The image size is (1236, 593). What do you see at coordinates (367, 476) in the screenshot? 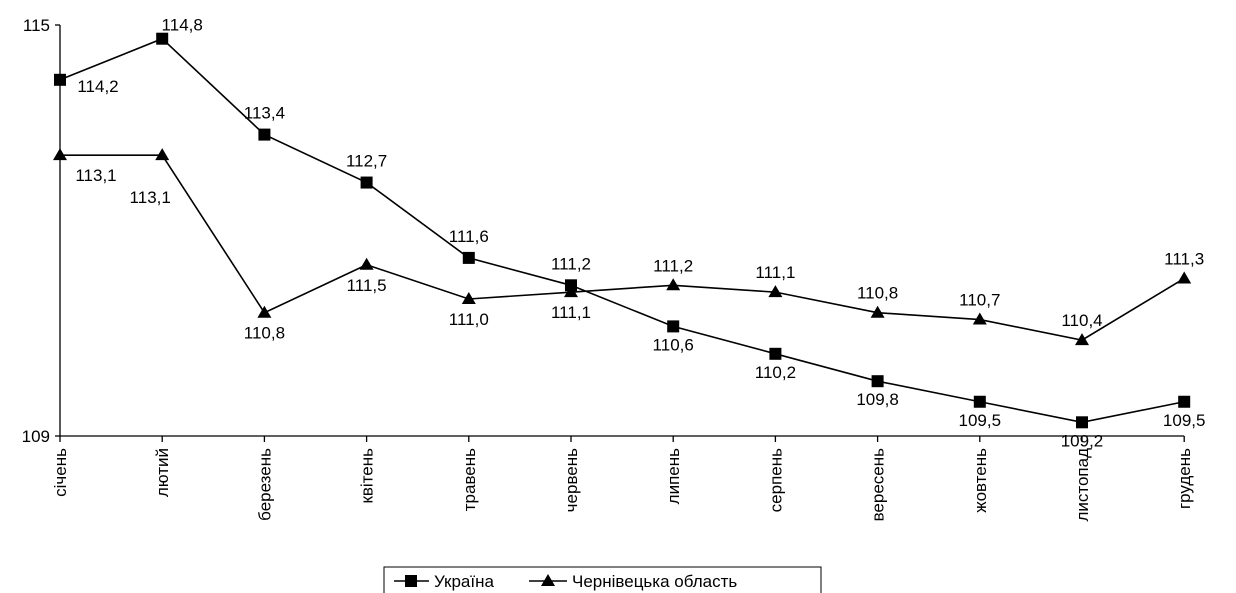
I see `x-tick-label: квітень` at bounding box center [367, 476].